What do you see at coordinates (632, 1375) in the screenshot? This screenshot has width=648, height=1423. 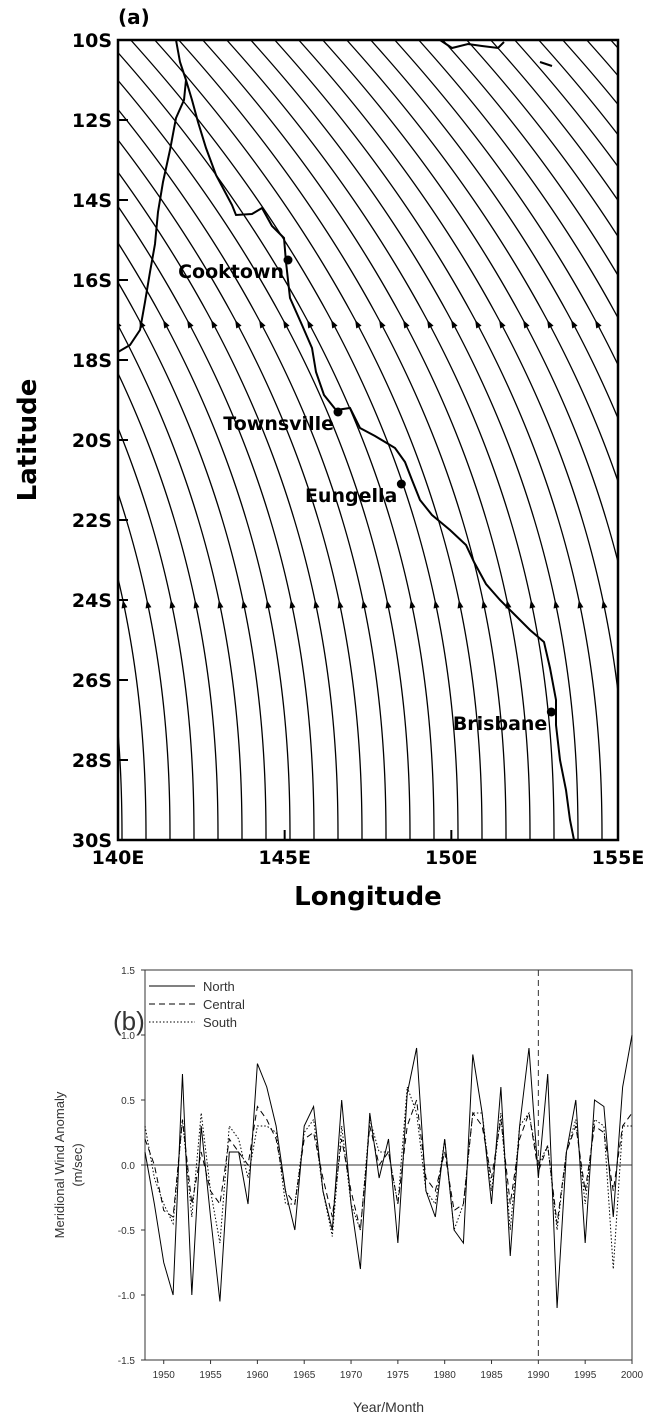 I see `x-tick-label: 2000` at bounding box center [632, 1375].